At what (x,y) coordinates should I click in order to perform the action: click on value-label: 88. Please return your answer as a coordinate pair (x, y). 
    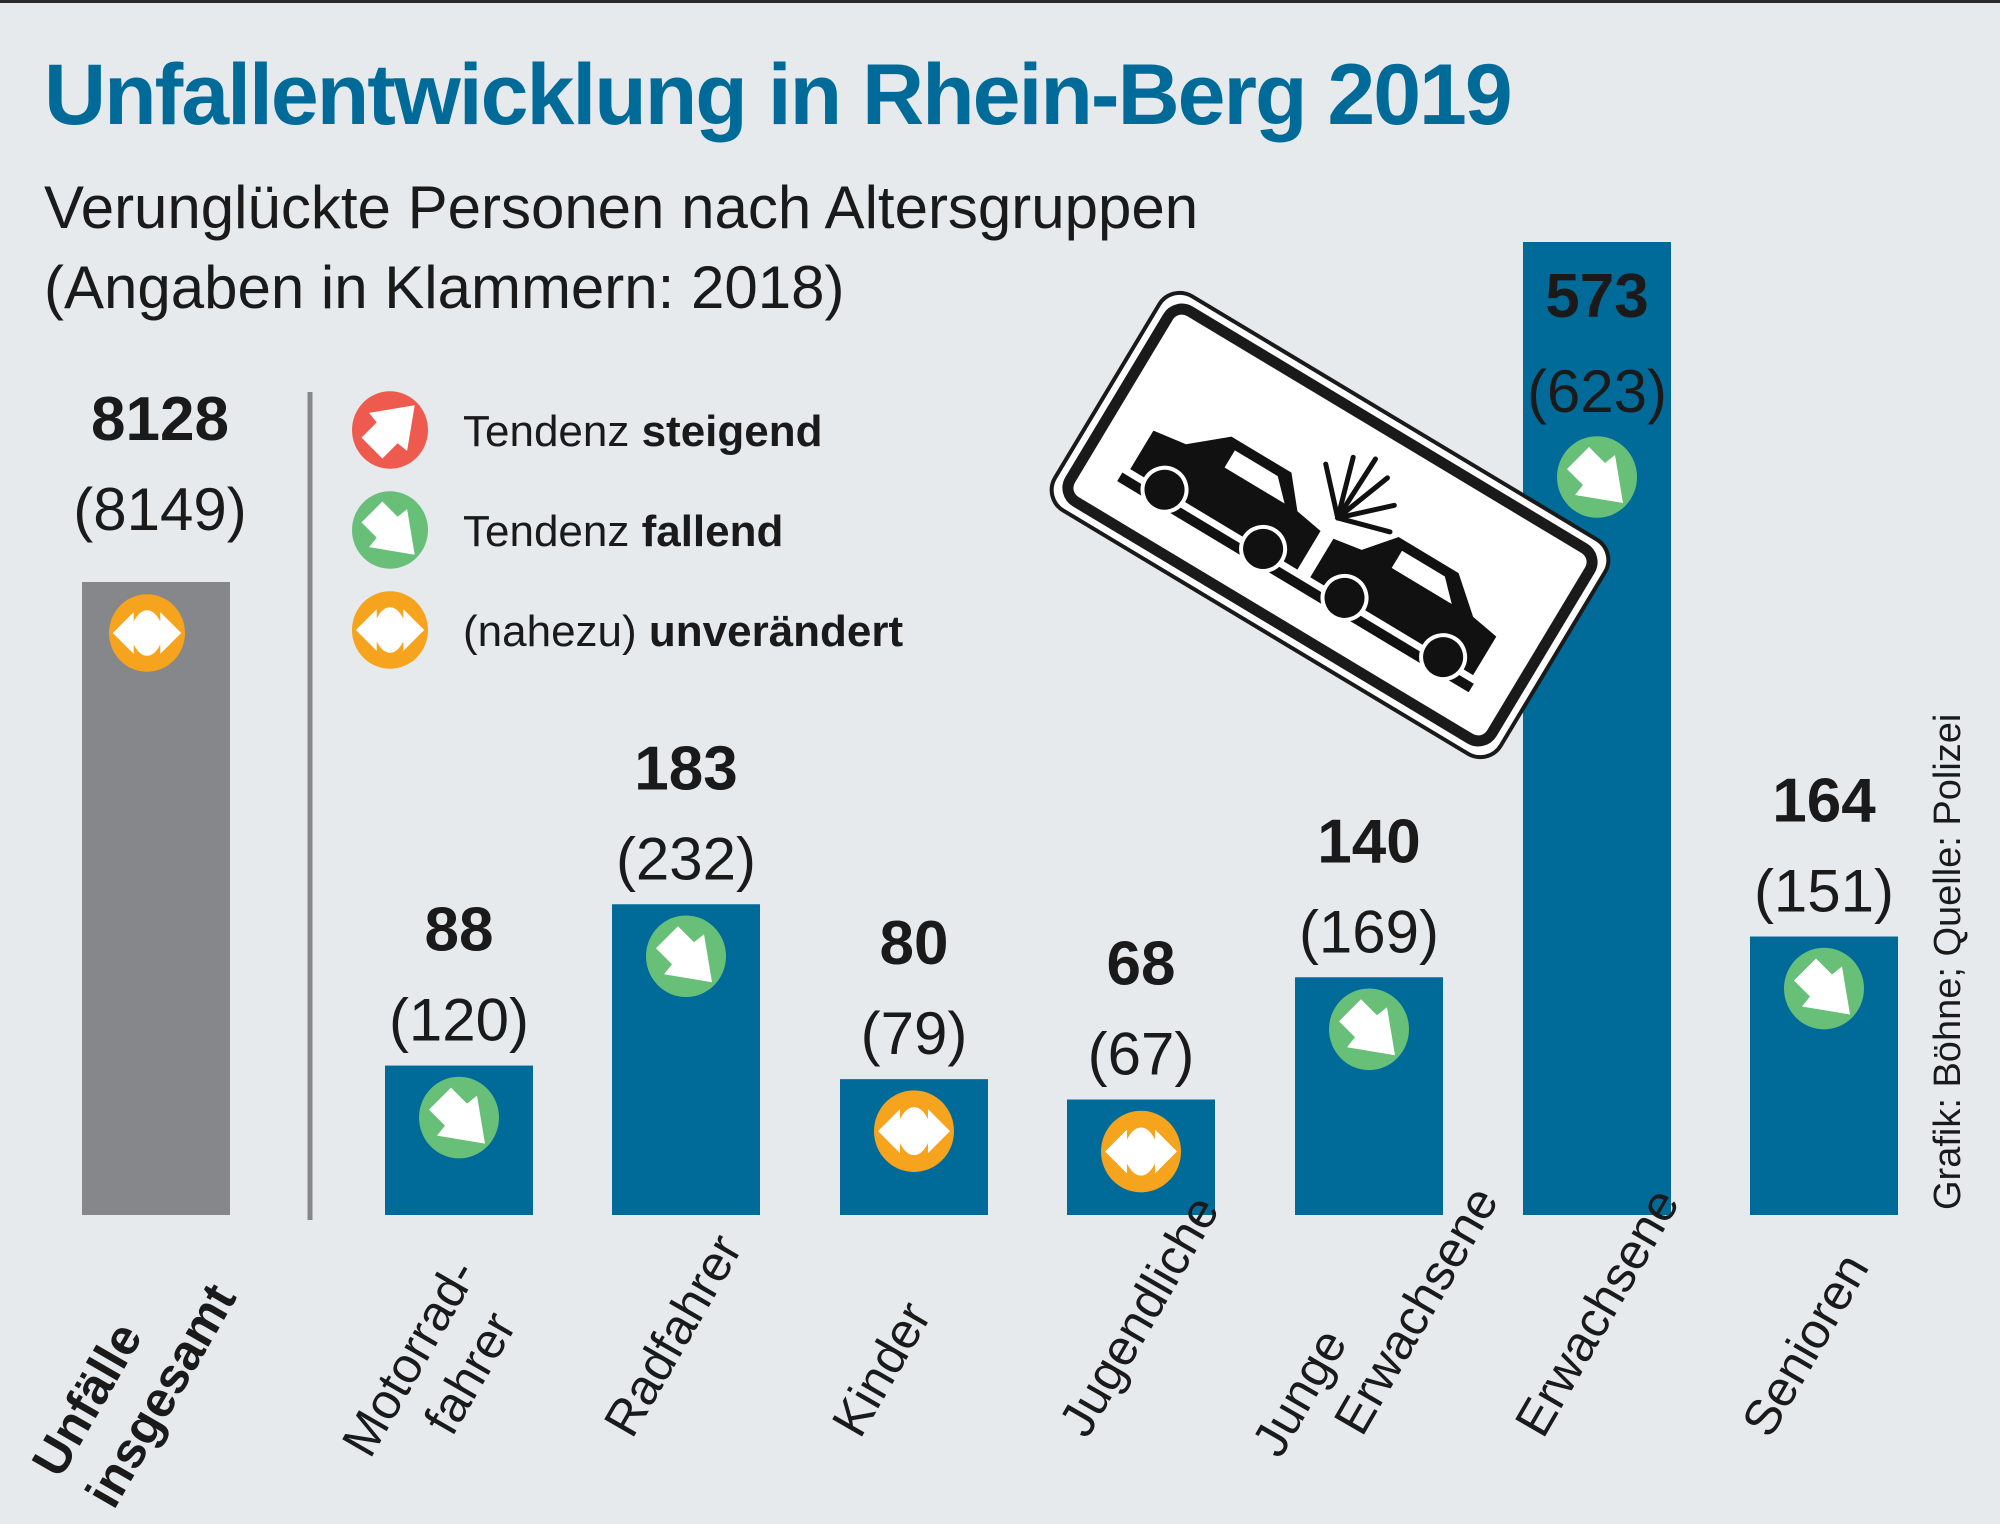
    Looking at the image, I should click on (459, 930).